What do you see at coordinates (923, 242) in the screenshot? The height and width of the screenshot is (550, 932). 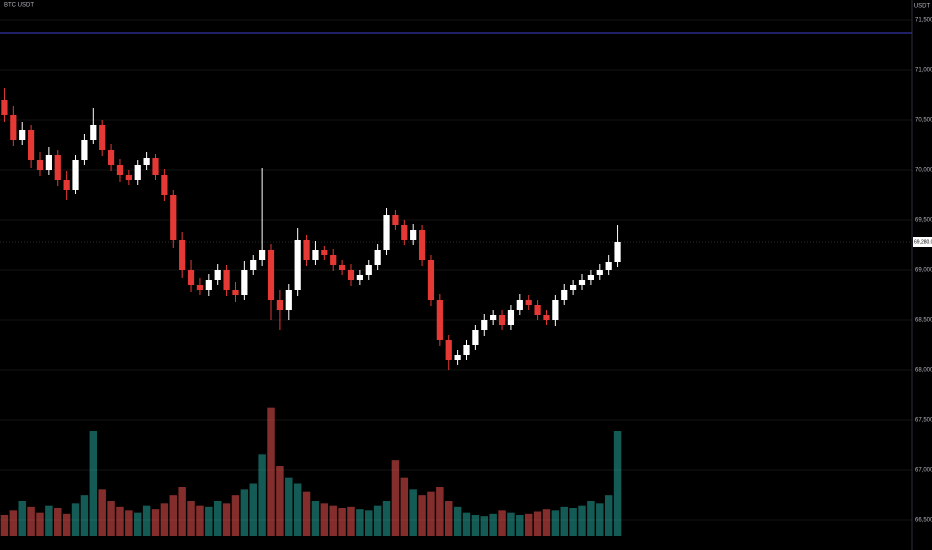 I see `last-price-label: 69,280.0` at bounding box center [923, 242].